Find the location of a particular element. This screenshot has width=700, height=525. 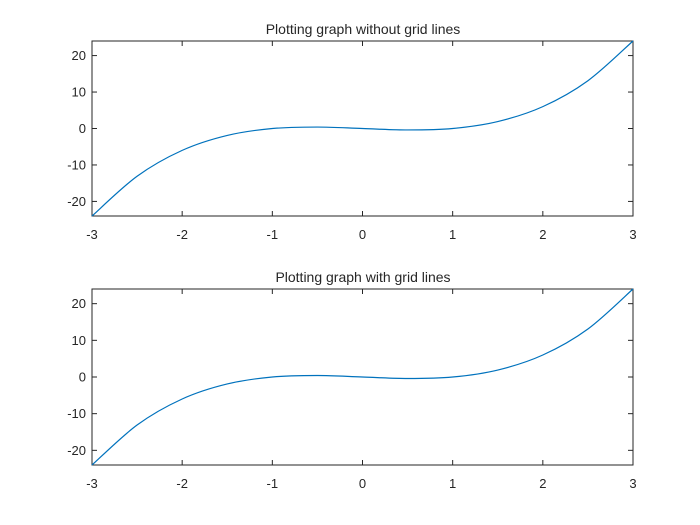

plot-title: Plotting graph with grid lines is located at coordinates (362, 277).